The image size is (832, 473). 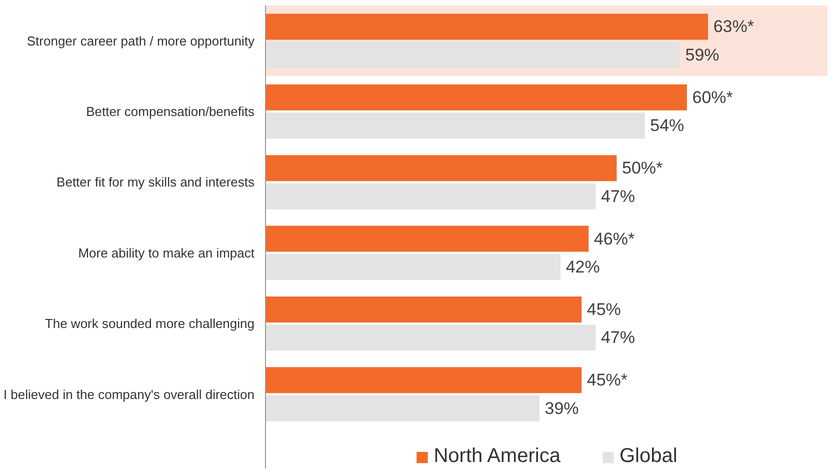 What do you see at coordinates (614, 238) in the screenshot?
I see `data-label: 46%*` at bounding box center [614, 238].